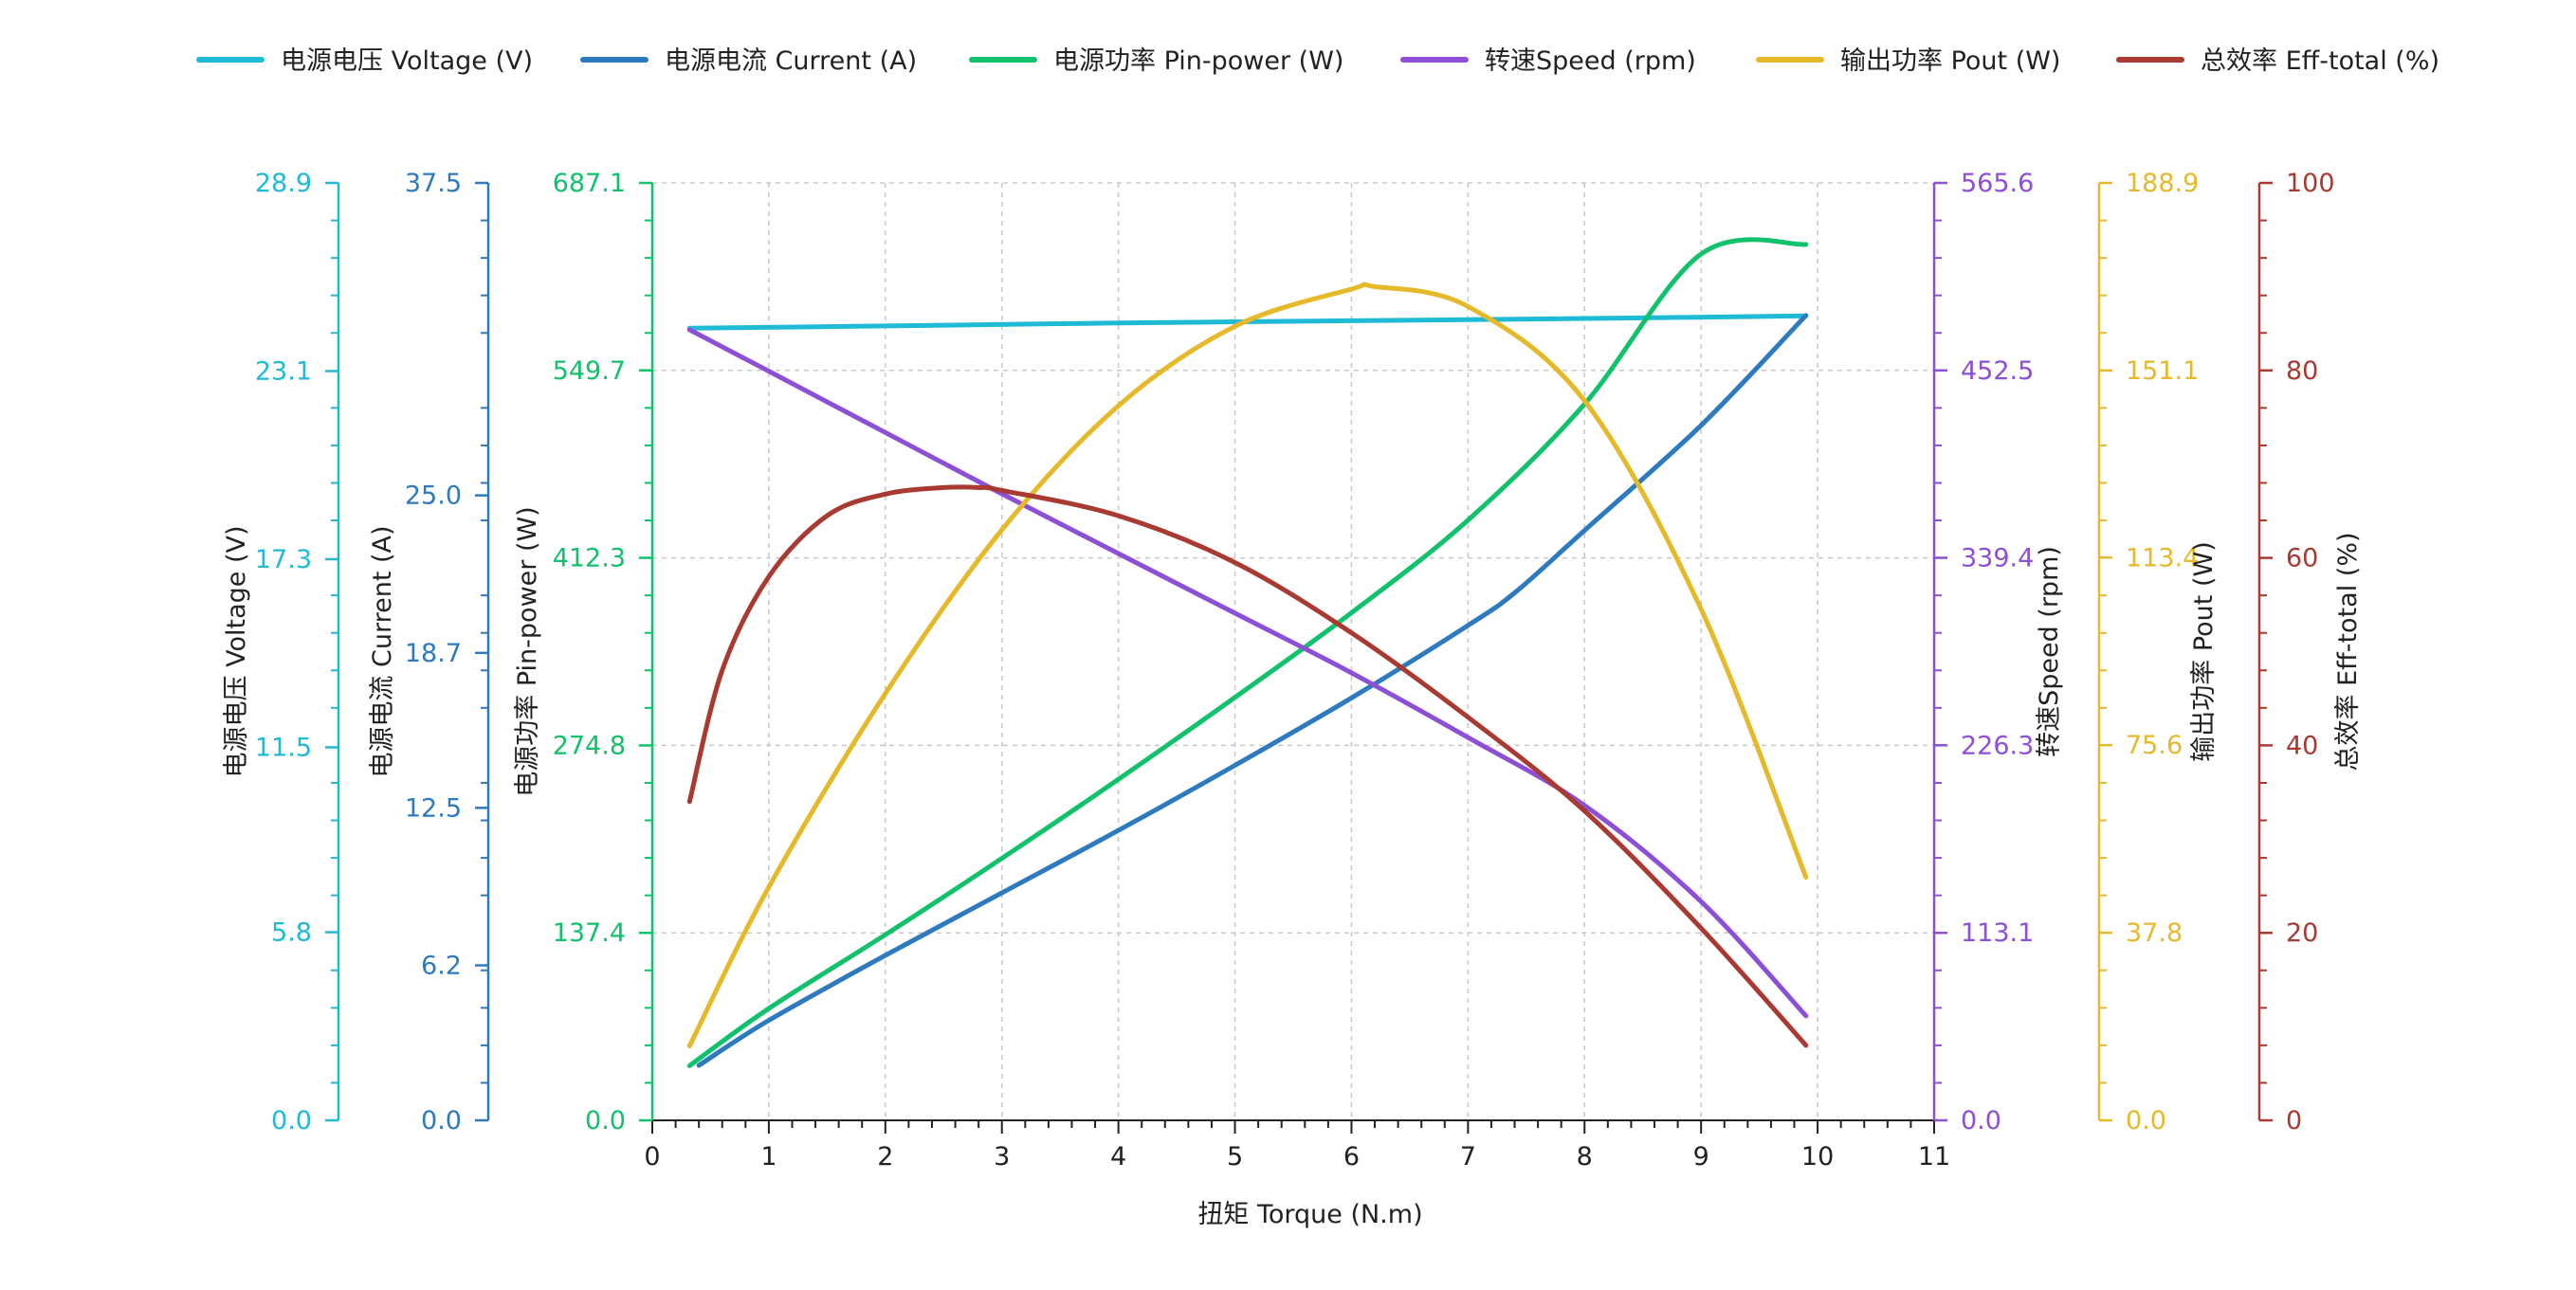 The width and height of the screenshot is (2576, 1290). What do you see at coordinates (1002, 1157) in the screenshot?
I see `x-tick-label: 3` at bounding box center [1002, 1157].